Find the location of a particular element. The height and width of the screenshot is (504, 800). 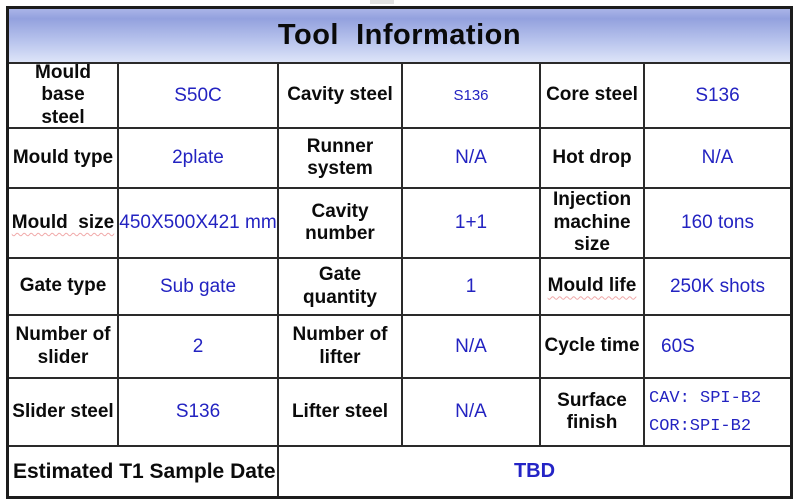

cell-number-of-lifter-value: N/A is located at coordinates (472, 347).